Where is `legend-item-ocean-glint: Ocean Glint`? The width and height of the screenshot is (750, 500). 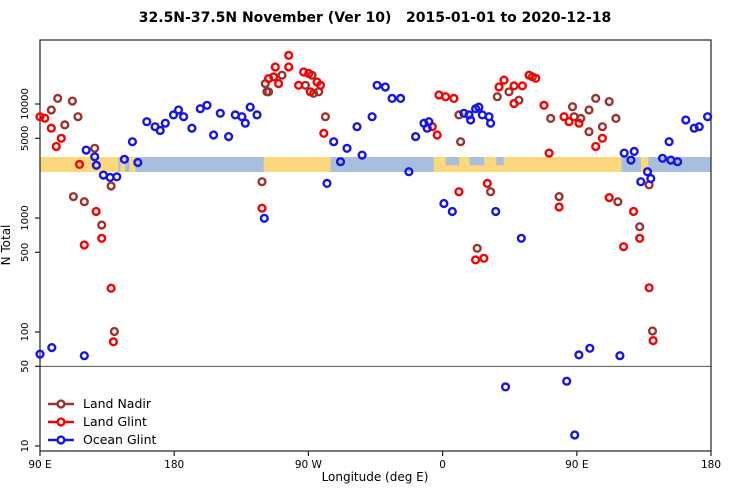
legend-item-ocean-glint: Ocean Glint is located at coordinates (101, 439).